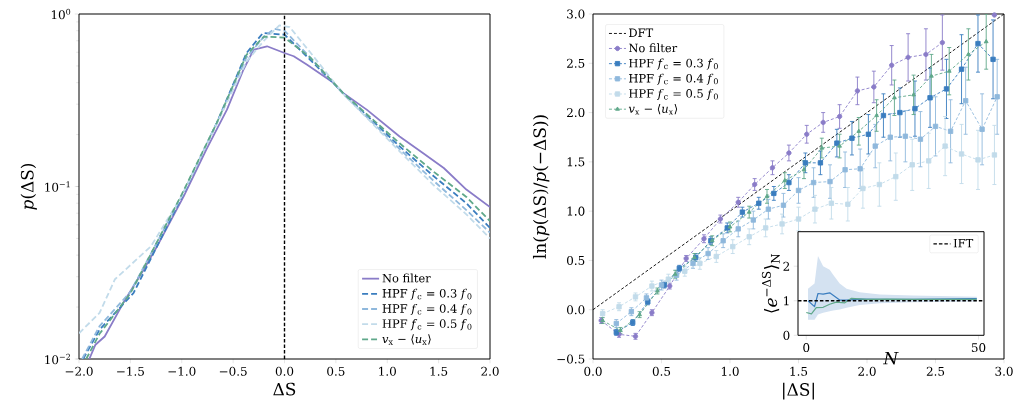 The width and height of the screenshot is (1020, 406). Describe the element at coordinates (576, 162) in the screenshot. I see `y-tick-label: 1.5` at that location.